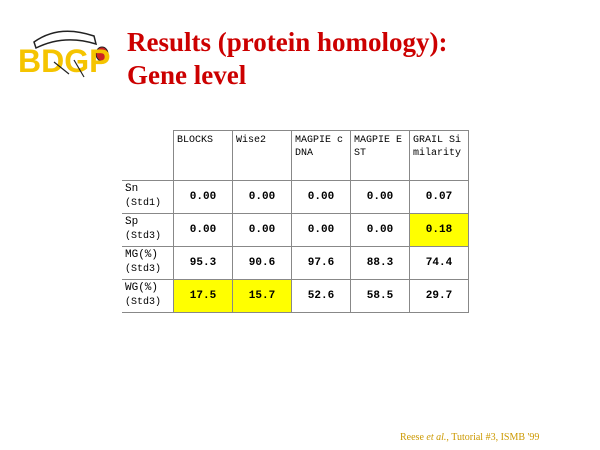 The height and width of the screenshot is (450, 600). Describe the element at coordinates (380, 263) in the screenshot. I see `cell: 88.3` at that location.